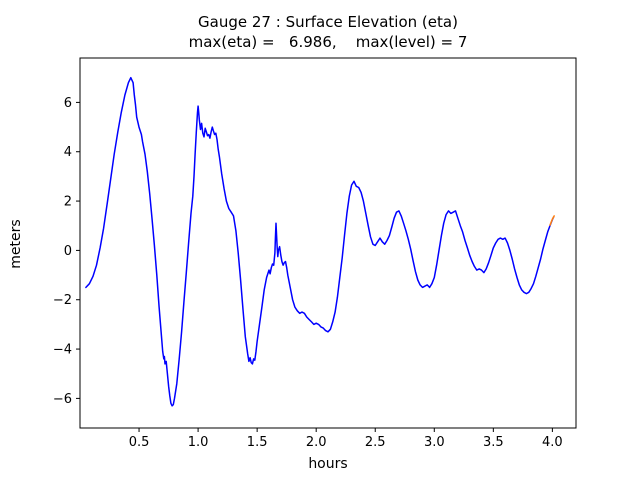 The image size is (640, 480). I want to click on x-tick-label: 1.0, so click(198, 442).